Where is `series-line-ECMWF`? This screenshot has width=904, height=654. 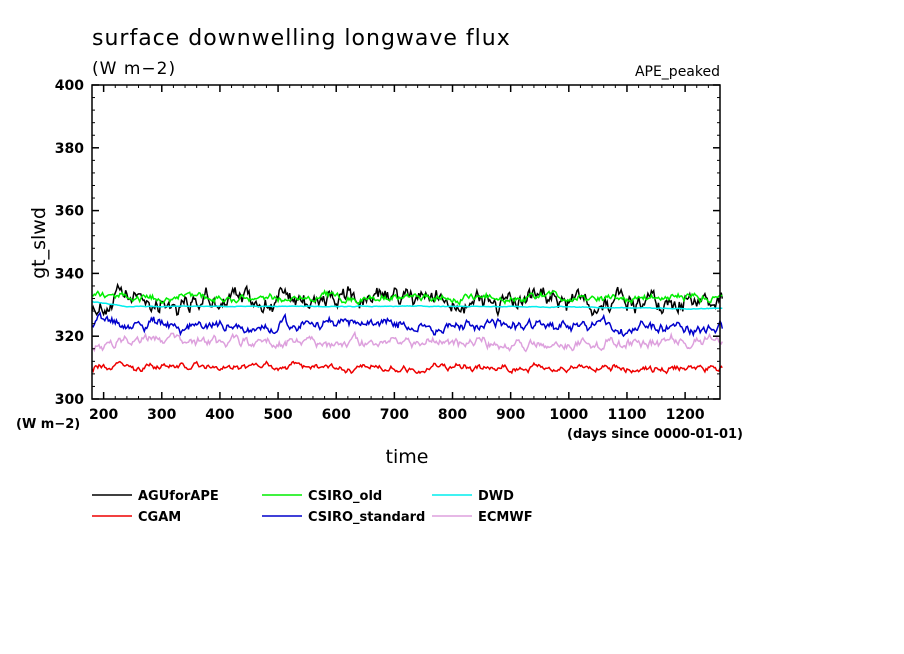 series-line-ECMWF is located at coordinates (407, 341).